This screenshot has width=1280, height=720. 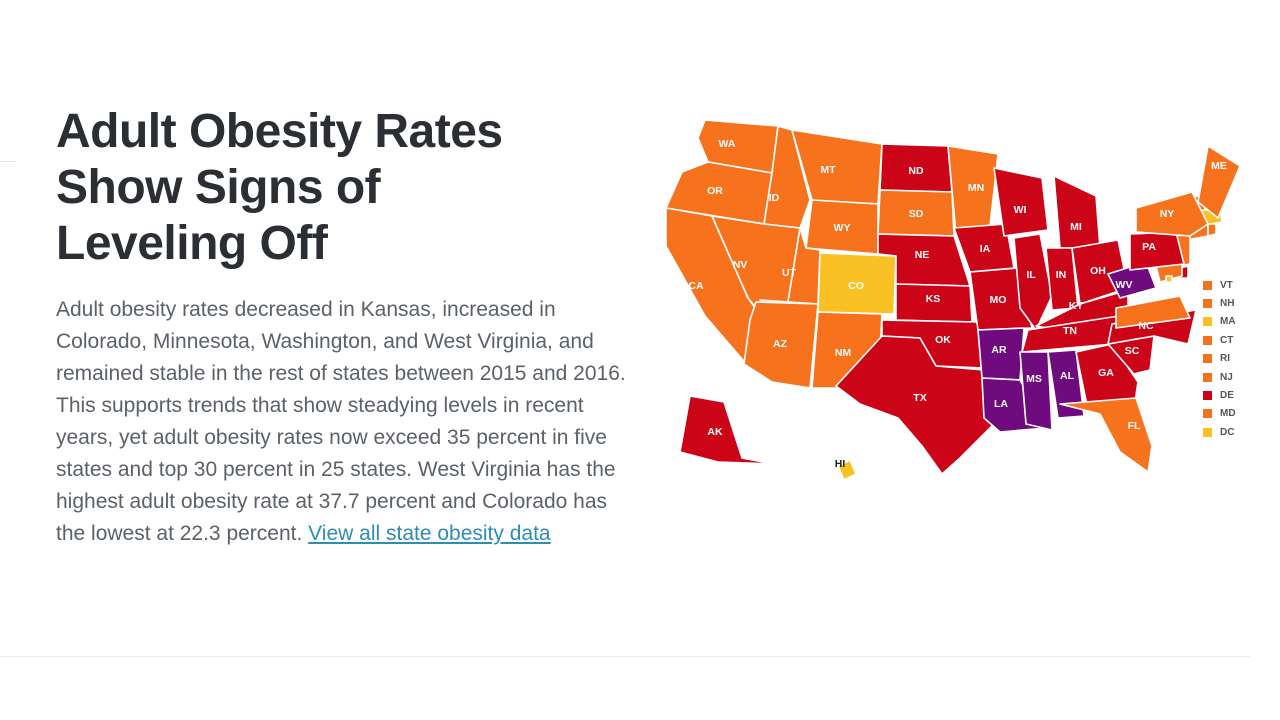 I want to click on state-label-il: IL, so click(x=1031, y=275).